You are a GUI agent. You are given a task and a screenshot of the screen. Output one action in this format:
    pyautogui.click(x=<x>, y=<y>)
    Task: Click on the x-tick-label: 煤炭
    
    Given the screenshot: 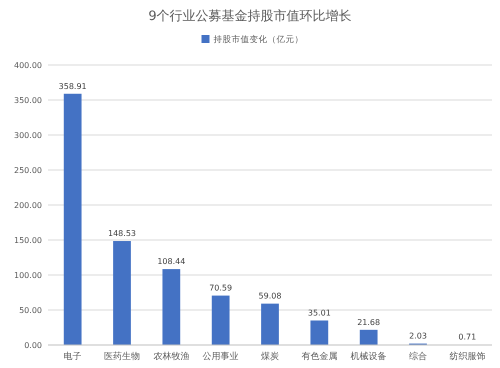 What is the action you would take?
    pyautogui.click(x=270, y=356)
    